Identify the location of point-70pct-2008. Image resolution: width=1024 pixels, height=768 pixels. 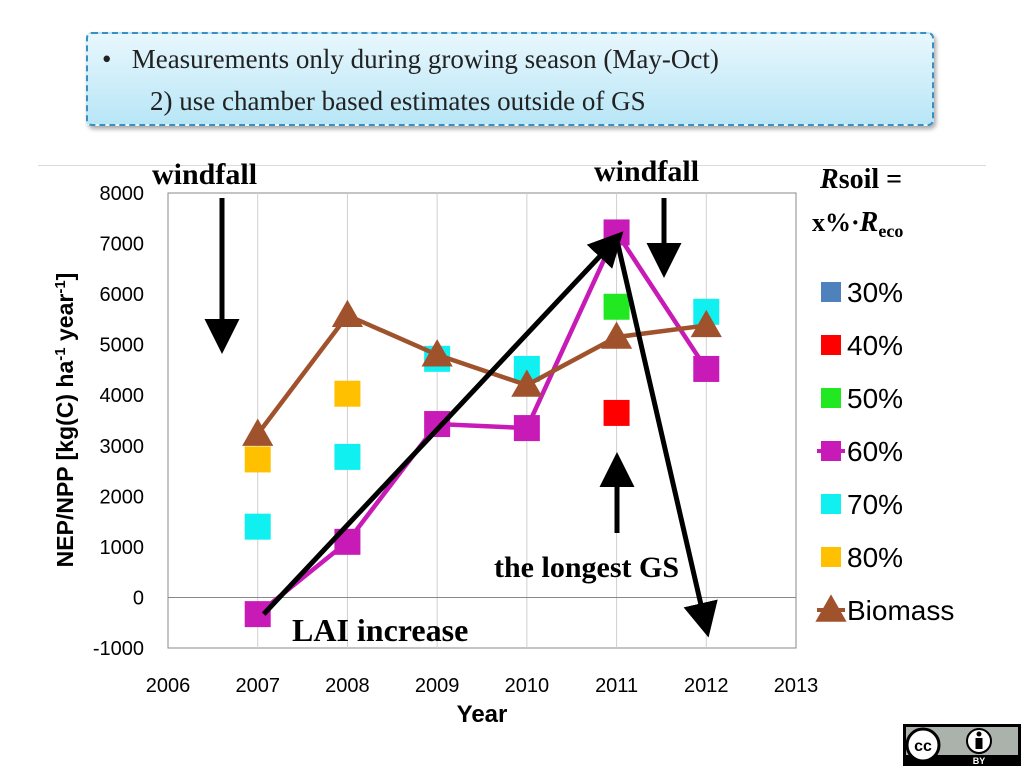
(347, 456).